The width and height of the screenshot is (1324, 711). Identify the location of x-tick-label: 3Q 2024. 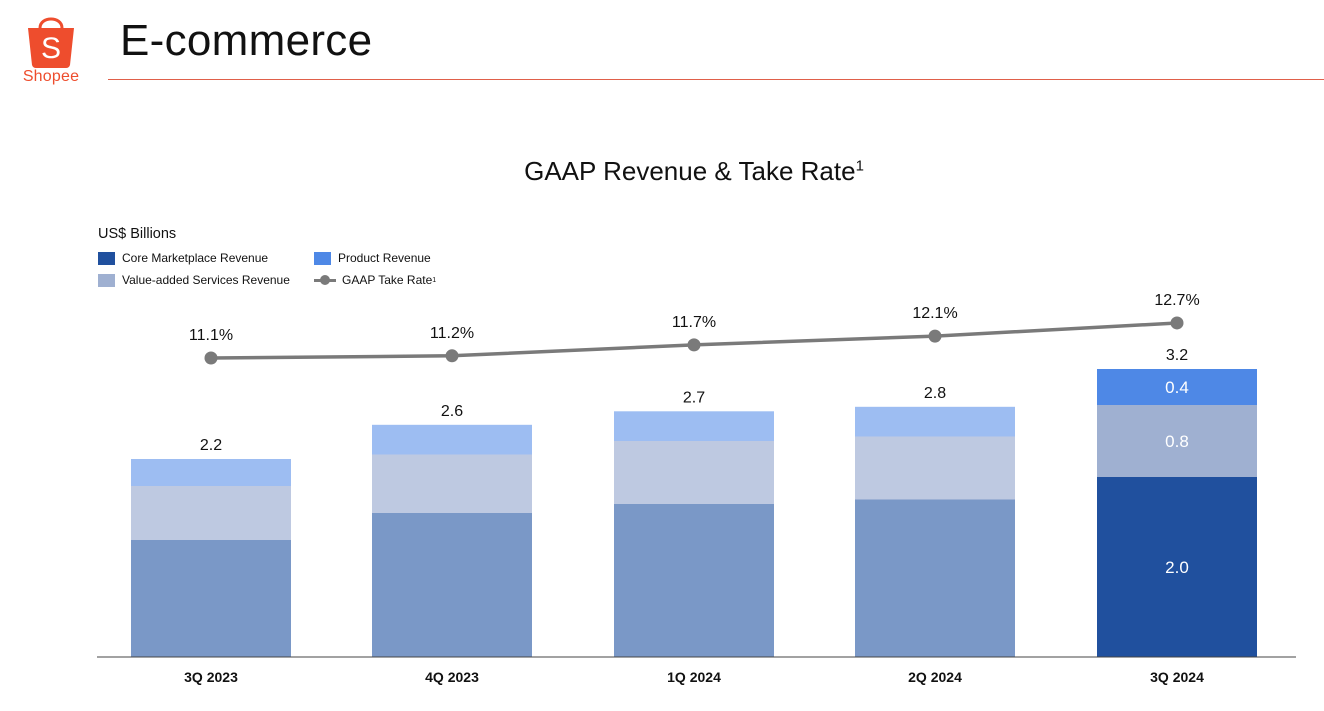
(1177, 677).